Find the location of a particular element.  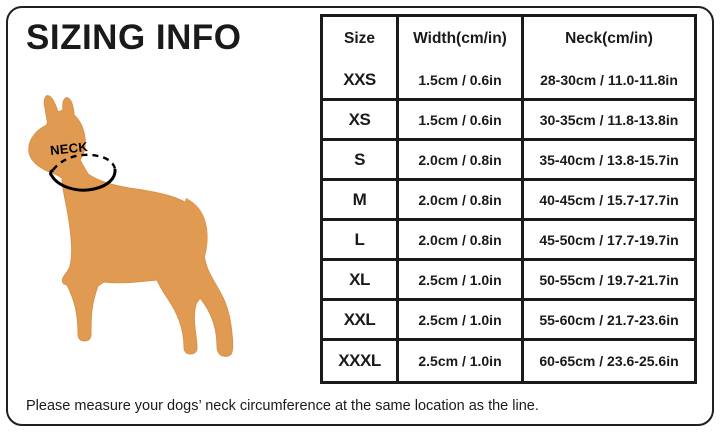

table-row: XXL 2.5cm / 1.0in 55-60cm / 21.7-23.6in is located at coordinates (508, 321).